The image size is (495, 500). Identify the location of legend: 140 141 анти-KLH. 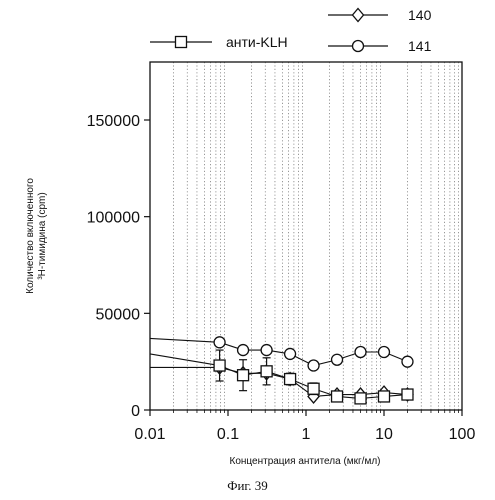
(291, 30).